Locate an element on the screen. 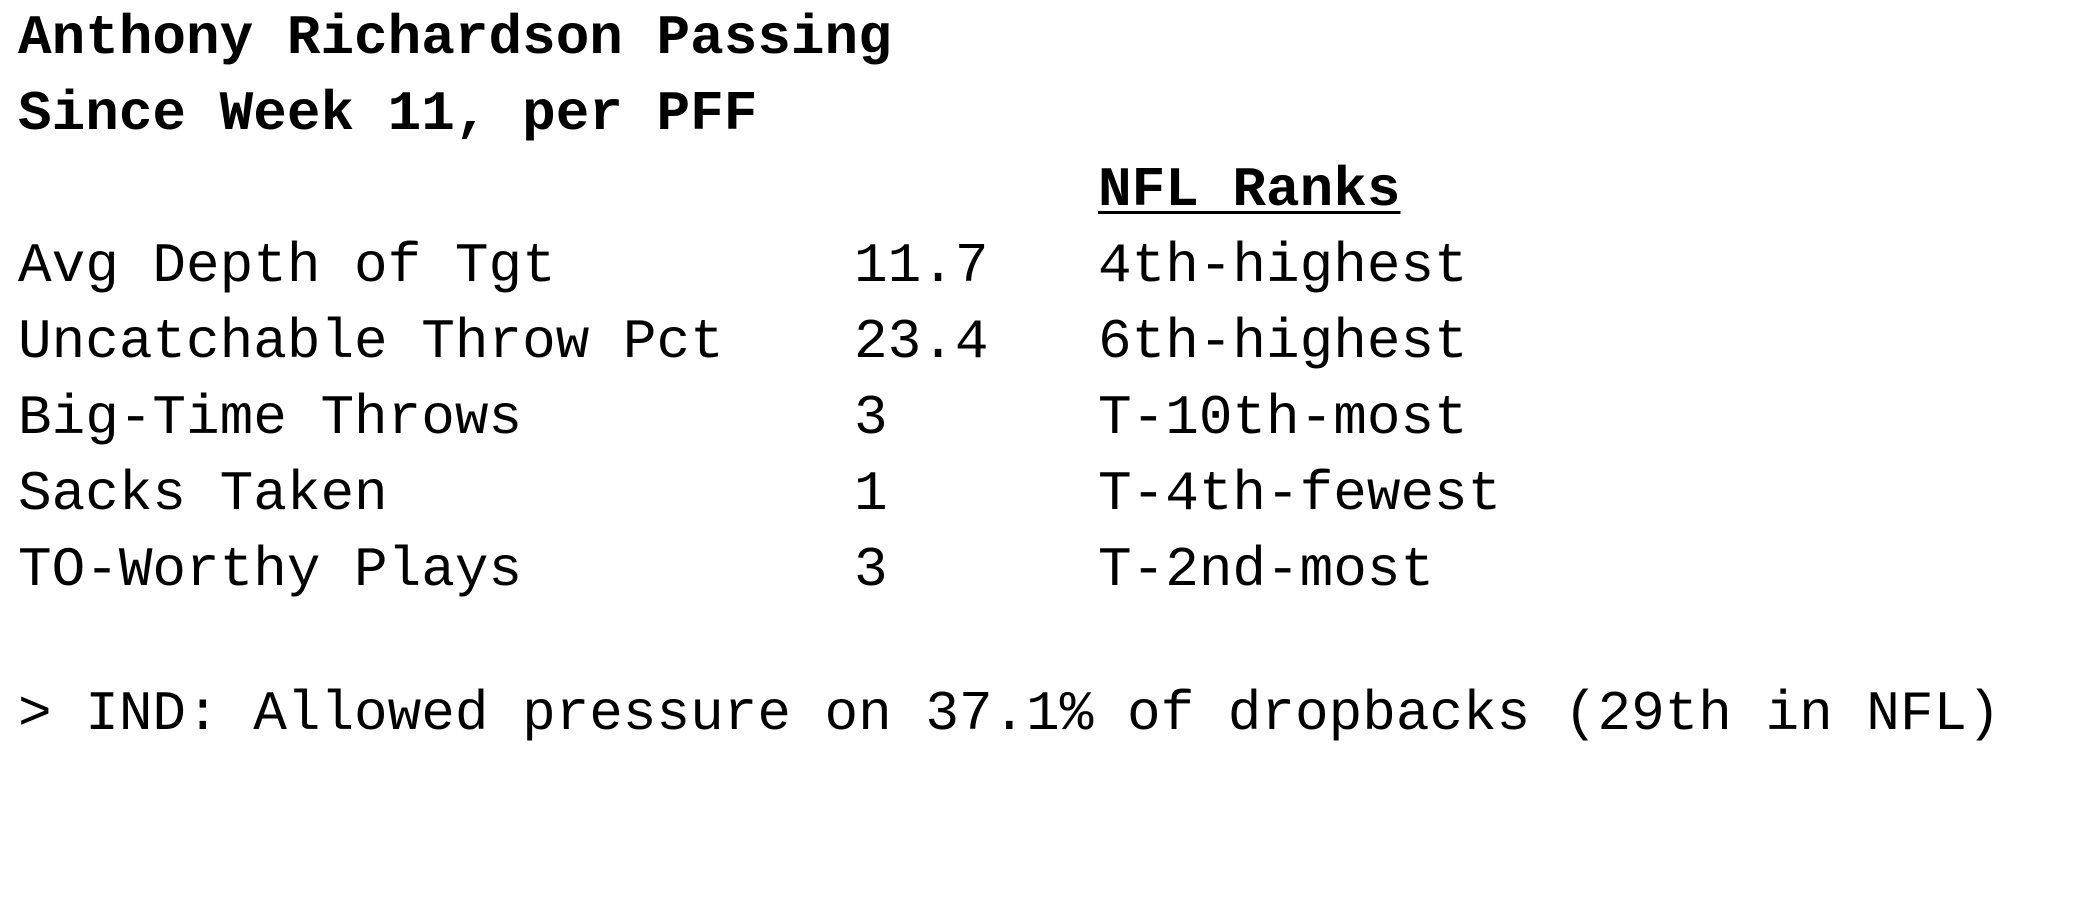 This screenshot has height=912, width=2074. table-row: Big-Time Throws 3 T-10th-most is located at coordinates (743, 418).